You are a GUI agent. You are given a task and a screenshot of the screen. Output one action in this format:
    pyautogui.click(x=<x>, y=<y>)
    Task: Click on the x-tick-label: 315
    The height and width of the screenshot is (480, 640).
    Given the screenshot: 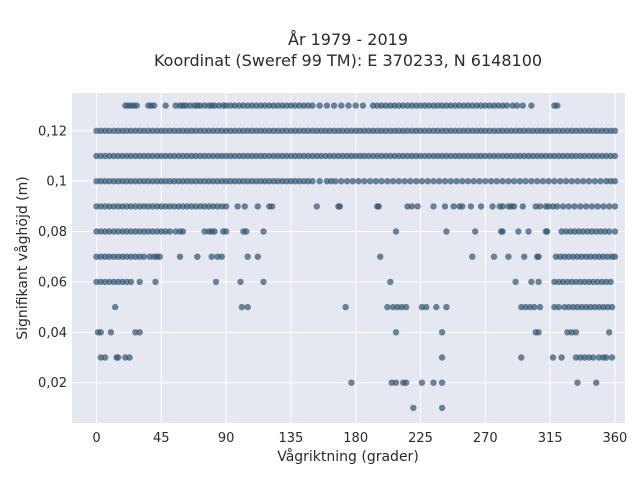 What is the action you would take?
    pyautogui.click(x=550, y=438)
    